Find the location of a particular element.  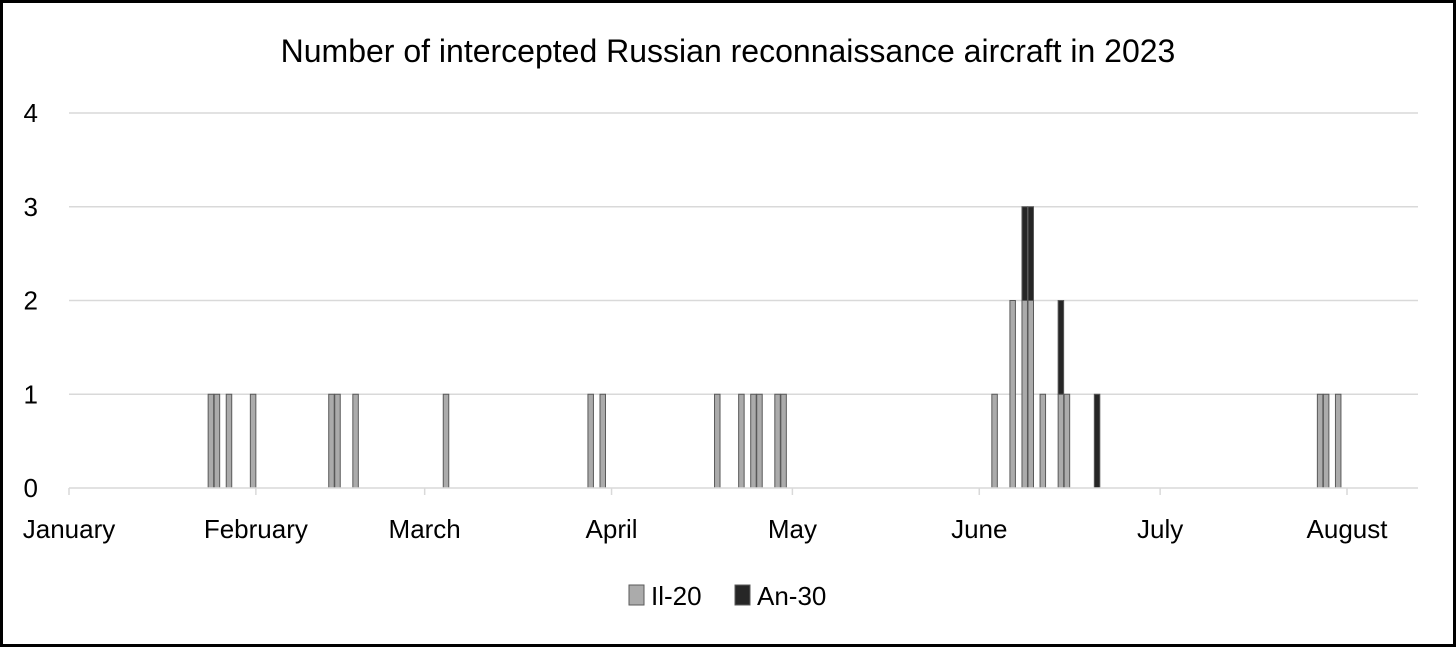

legend: Il-20 An-30 is located at coordinates (727, 596).